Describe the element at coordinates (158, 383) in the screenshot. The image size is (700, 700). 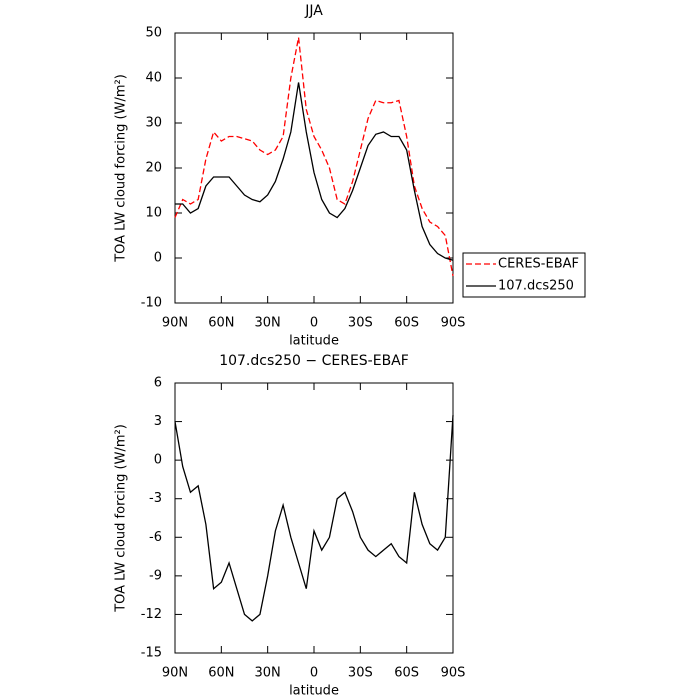
I see `y-tick-label: 6` at that location.